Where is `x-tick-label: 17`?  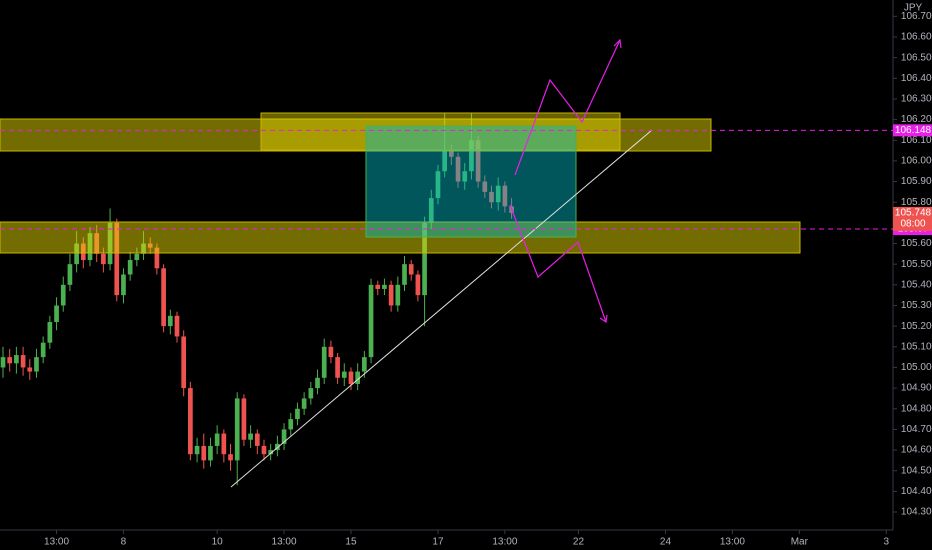
x-tick-label: 17 is located at coordinates (438, 542).